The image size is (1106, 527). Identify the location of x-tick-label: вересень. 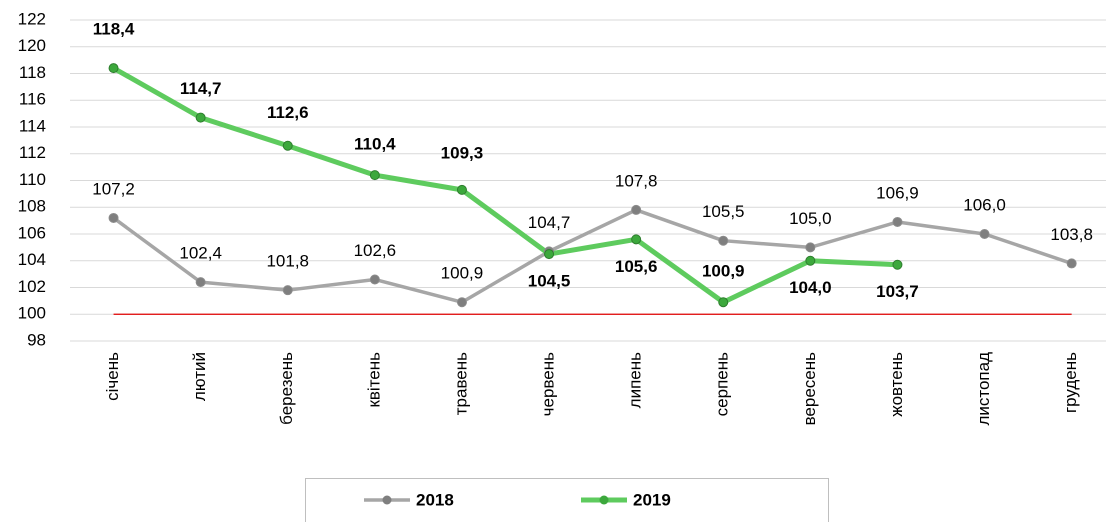
(809, 389).